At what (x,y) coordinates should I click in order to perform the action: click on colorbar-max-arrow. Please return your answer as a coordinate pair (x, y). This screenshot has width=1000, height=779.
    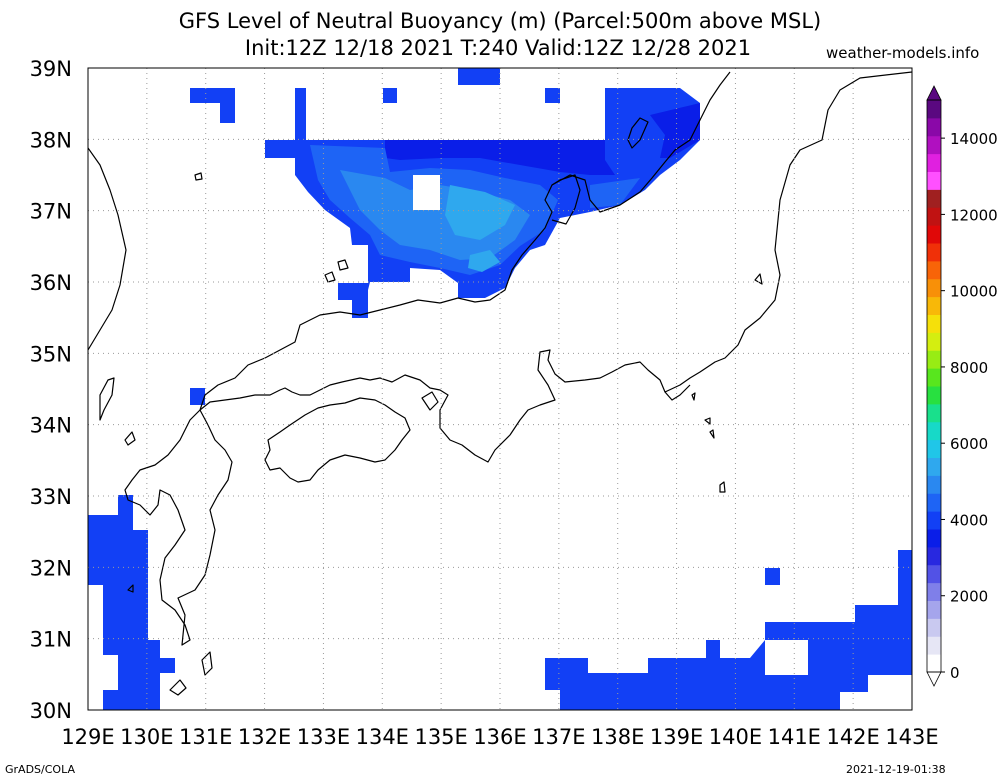
    Looking at the image, I should click on (934, 93).